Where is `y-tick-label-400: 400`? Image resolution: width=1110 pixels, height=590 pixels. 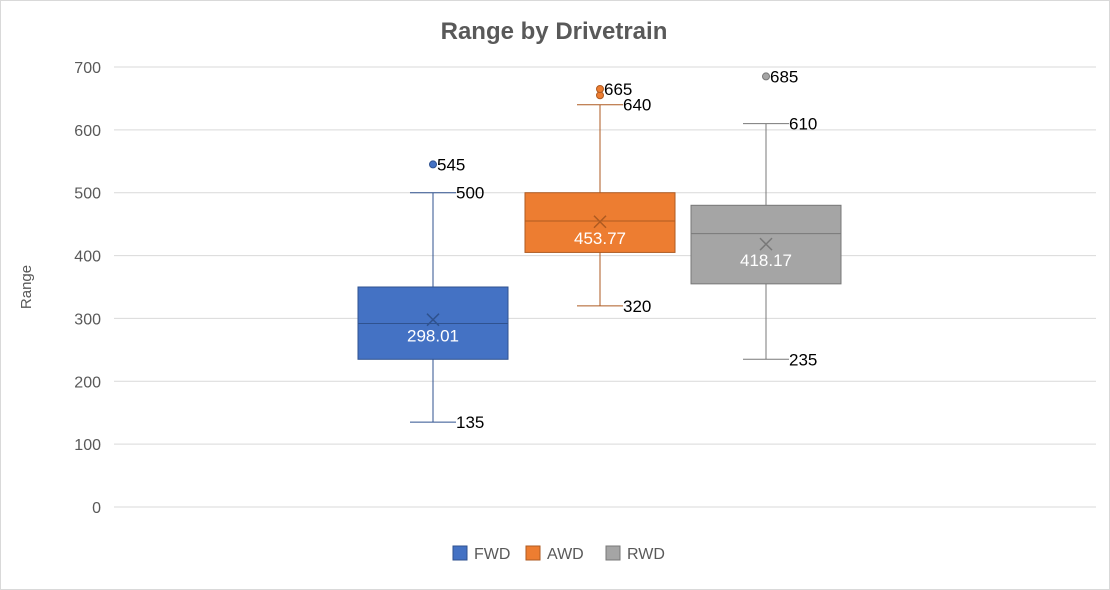 y-tick-label-400: 400 is located at coordinates (87, 257).